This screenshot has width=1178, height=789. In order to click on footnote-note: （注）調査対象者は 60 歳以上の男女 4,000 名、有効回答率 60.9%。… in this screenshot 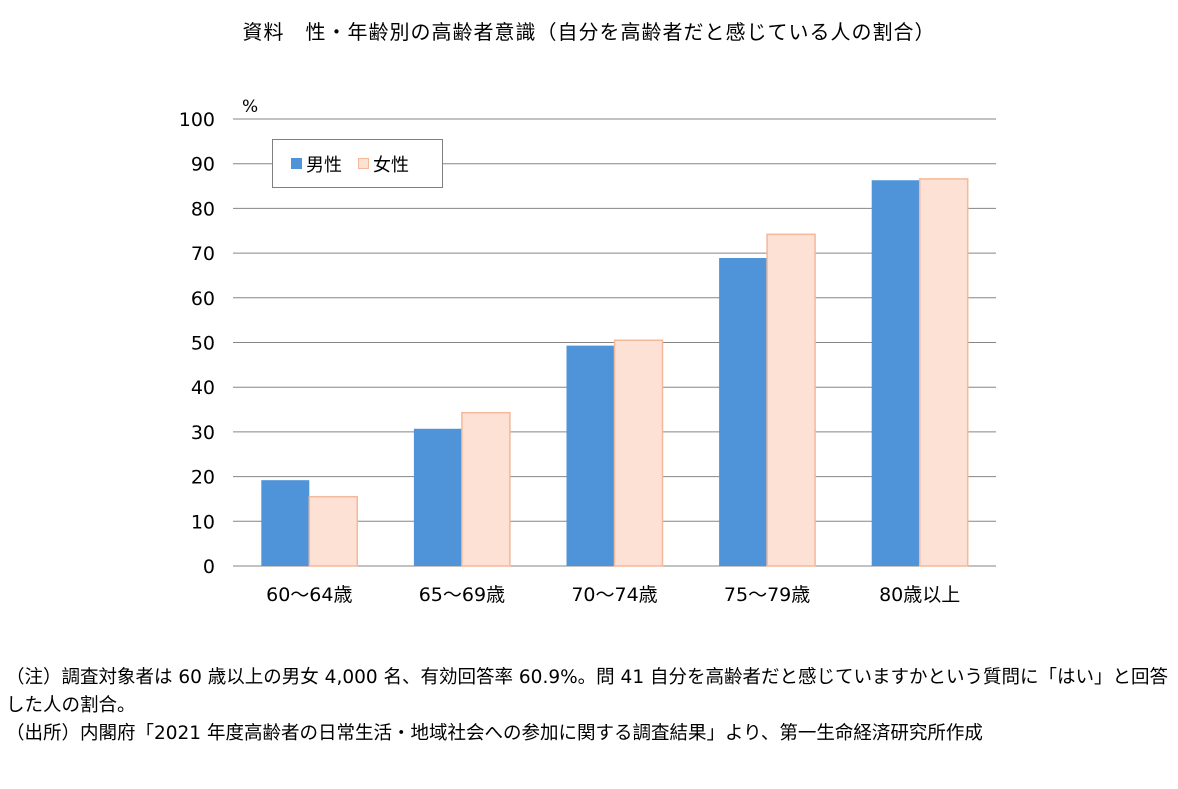, I will do `click(587, 691)`.